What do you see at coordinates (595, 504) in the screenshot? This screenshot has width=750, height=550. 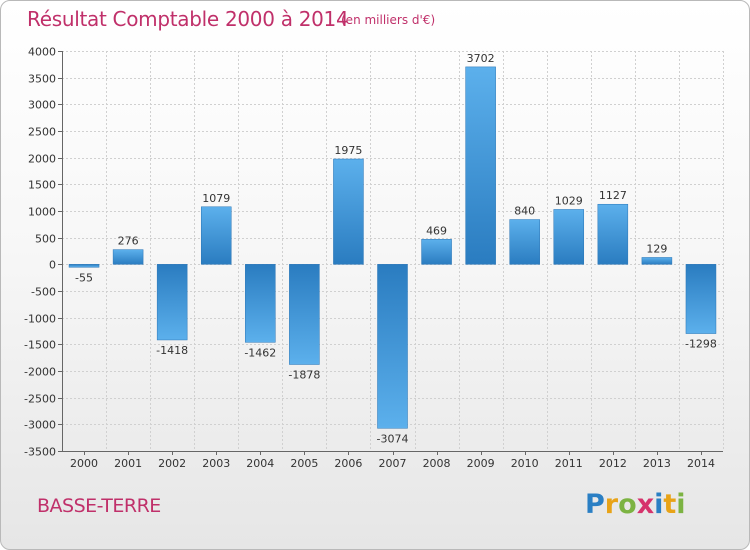 I see `logo-letter: P` at bounding box center [595, 504].